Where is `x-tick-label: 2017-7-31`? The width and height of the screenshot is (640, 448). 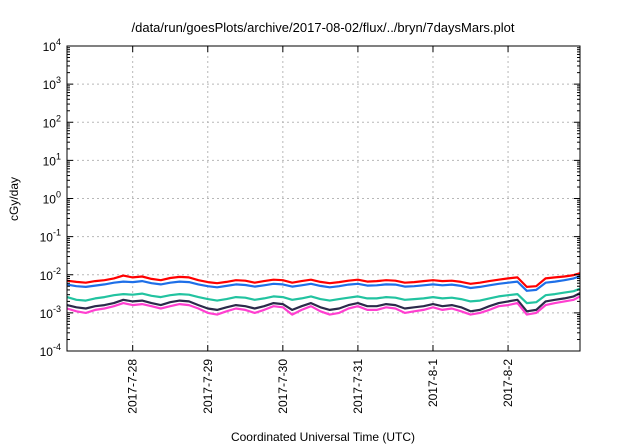
x-tick-label: 2017-7-31 is located at coordinates (358, 386).